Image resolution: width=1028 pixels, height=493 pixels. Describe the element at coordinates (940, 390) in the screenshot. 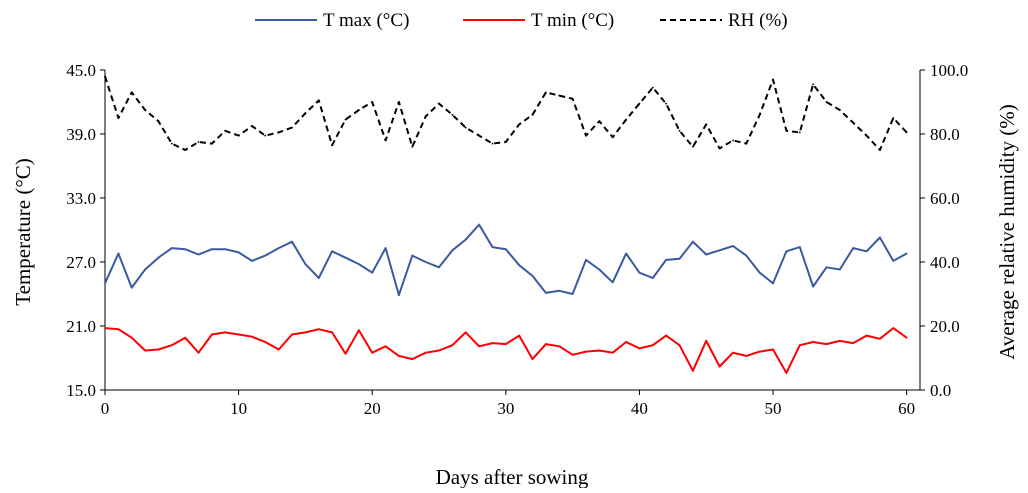

I see `y-right-tick-label: 0.0` at that location.